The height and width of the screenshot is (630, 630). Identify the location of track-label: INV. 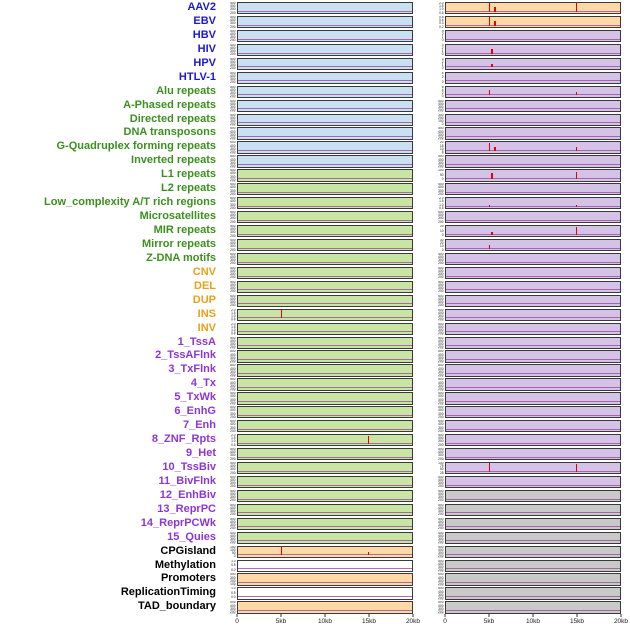
(206, 327).